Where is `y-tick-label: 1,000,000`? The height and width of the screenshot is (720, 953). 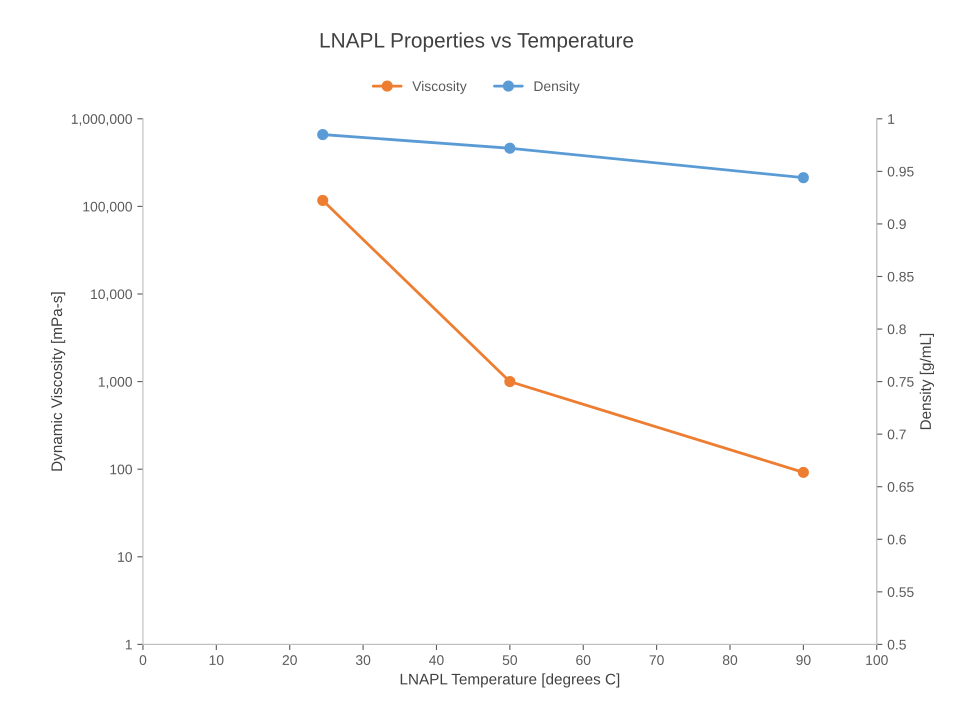 y-tick-label: 1,000,000 is located at coordinates (102, 120).